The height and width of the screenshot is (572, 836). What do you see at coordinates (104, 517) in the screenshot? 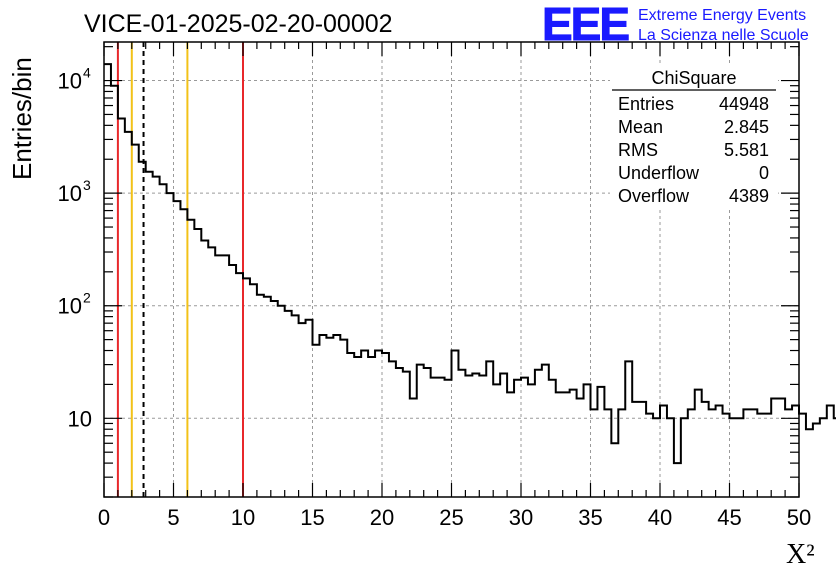
I see `x-tick-label: 0` at bounding box center [104, 517].